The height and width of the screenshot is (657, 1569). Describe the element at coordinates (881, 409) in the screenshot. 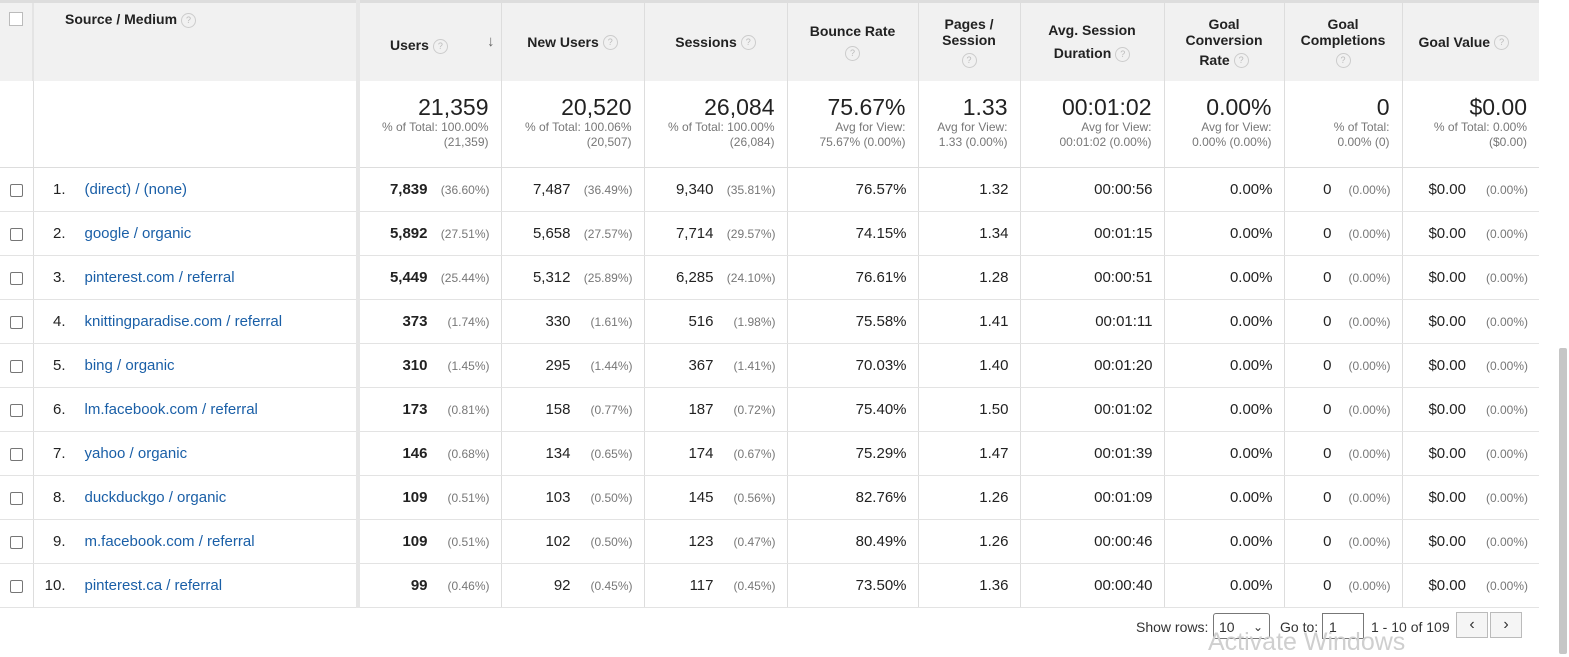

I see `bounce-rate-value: 75.40%` at that location.